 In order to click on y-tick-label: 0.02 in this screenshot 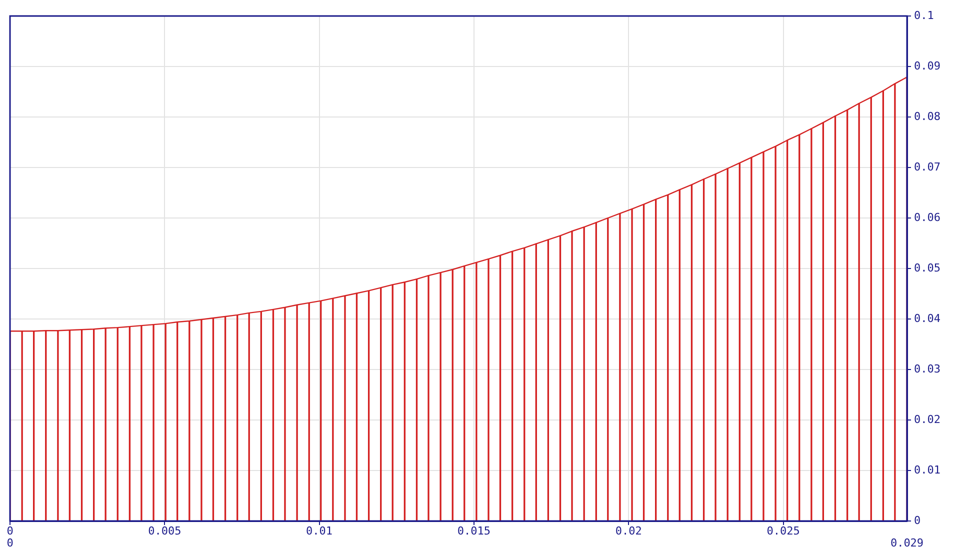, I will do `click(927, 419)`.